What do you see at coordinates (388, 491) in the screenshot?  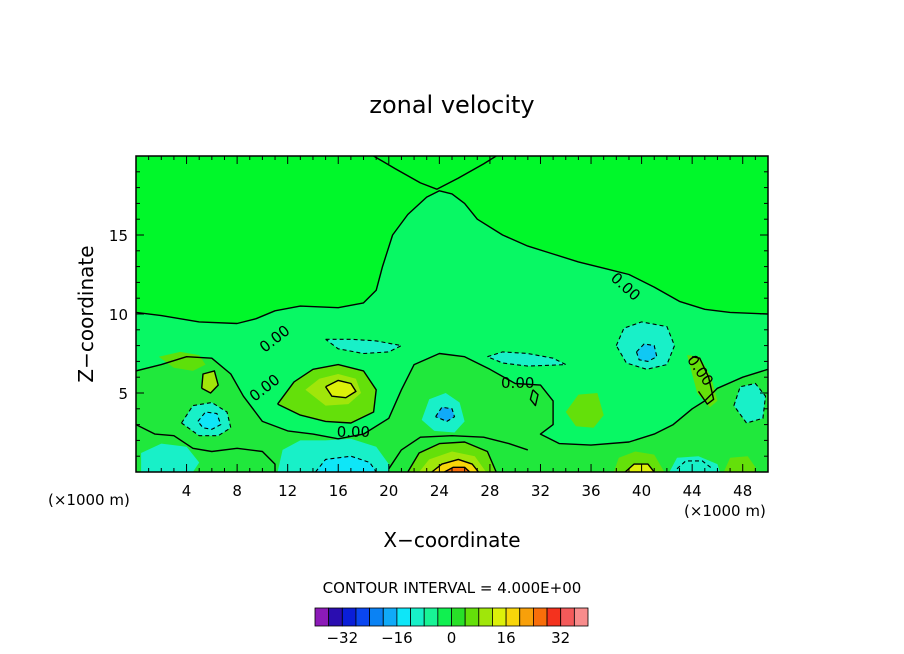 I see `x-tick-label-4: 20` at bounding box center [388, 491].